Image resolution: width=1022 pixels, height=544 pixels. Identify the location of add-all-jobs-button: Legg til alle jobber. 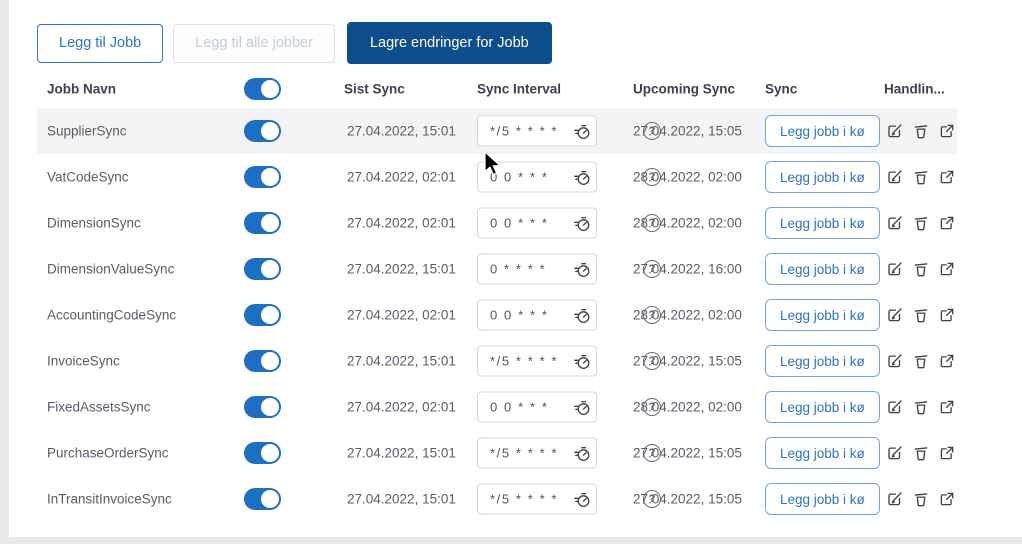
(254, 43).